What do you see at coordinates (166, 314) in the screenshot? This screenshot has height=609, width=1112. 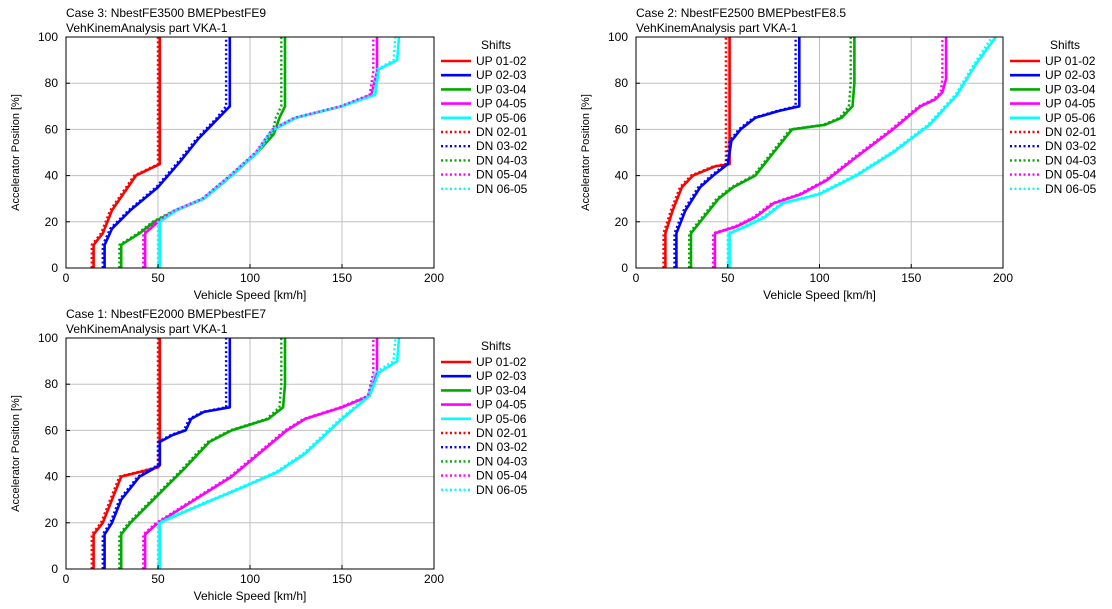 I see `chart-title: Case 1: NbestFE2000 BMEPbestFE7` at bounding box center [166, 314].